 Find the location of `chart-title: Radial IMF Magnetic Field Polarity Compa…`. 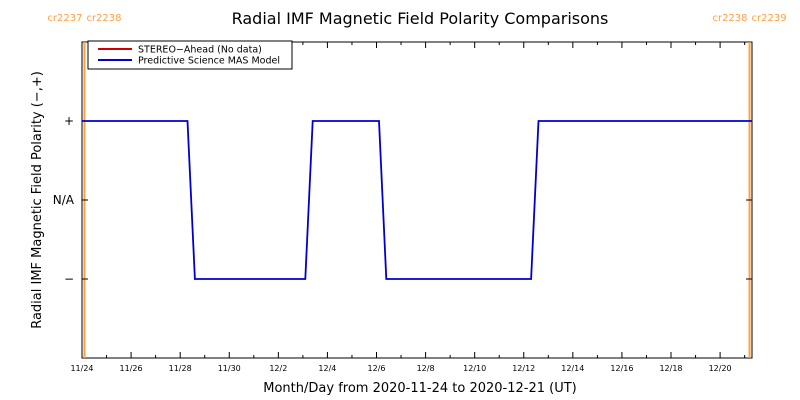

chart-title: Radial IMF Magnetic Field Polarity Compa… is located at coordinates (420, 18).